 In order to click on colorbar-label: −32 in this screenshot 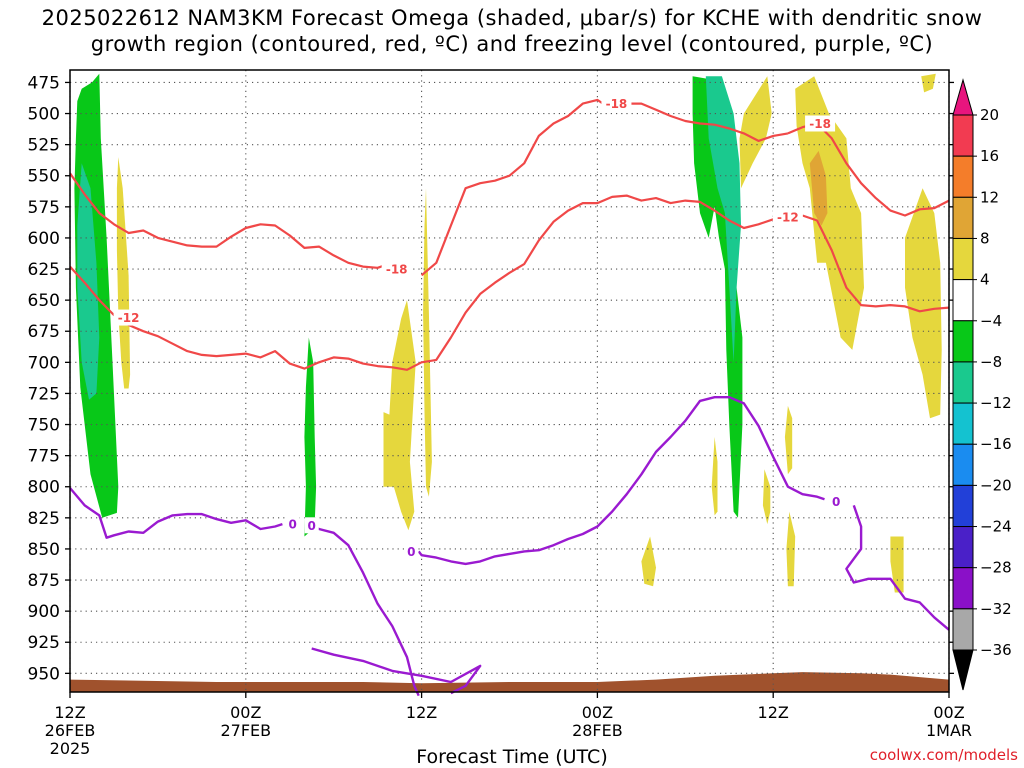, I will do `click(996, 609)`.